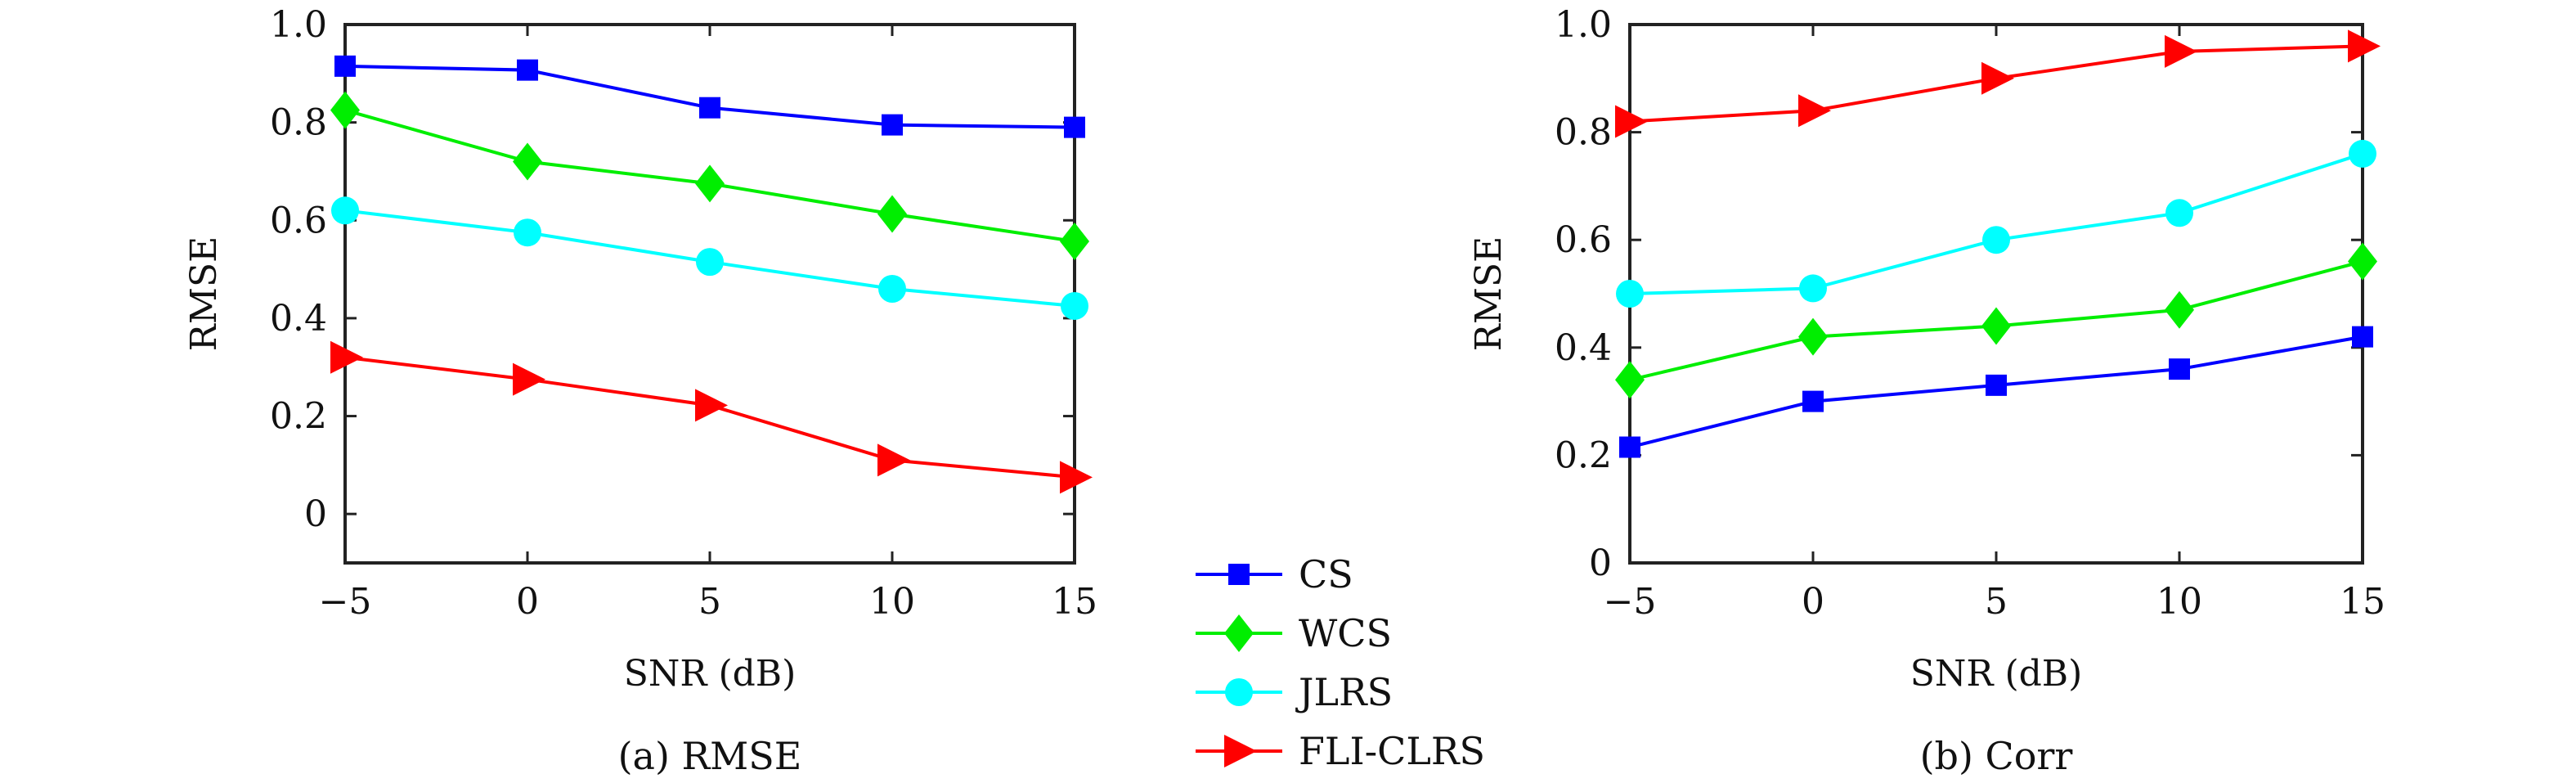 This screenshot has height=783, width=2576. Describe the element at coordinates (298, 417) in the screenshot. I see `rmse-y-tick-label: 0.2` at that location.